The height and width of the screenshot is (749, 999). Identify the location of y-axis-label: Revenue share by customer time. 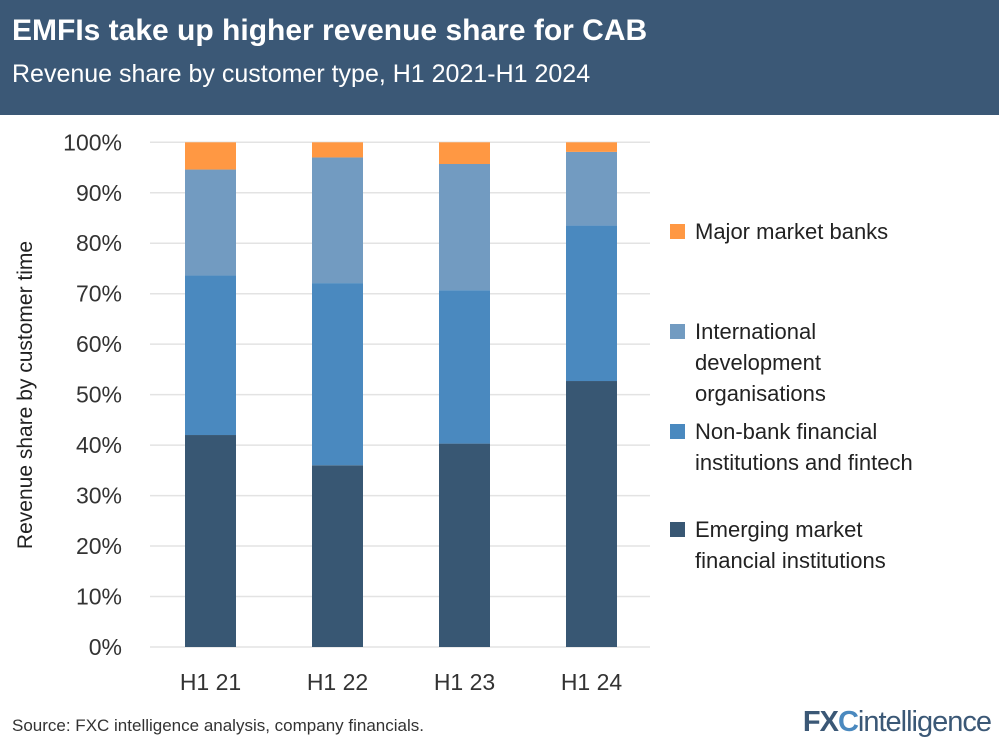
(25, 395).